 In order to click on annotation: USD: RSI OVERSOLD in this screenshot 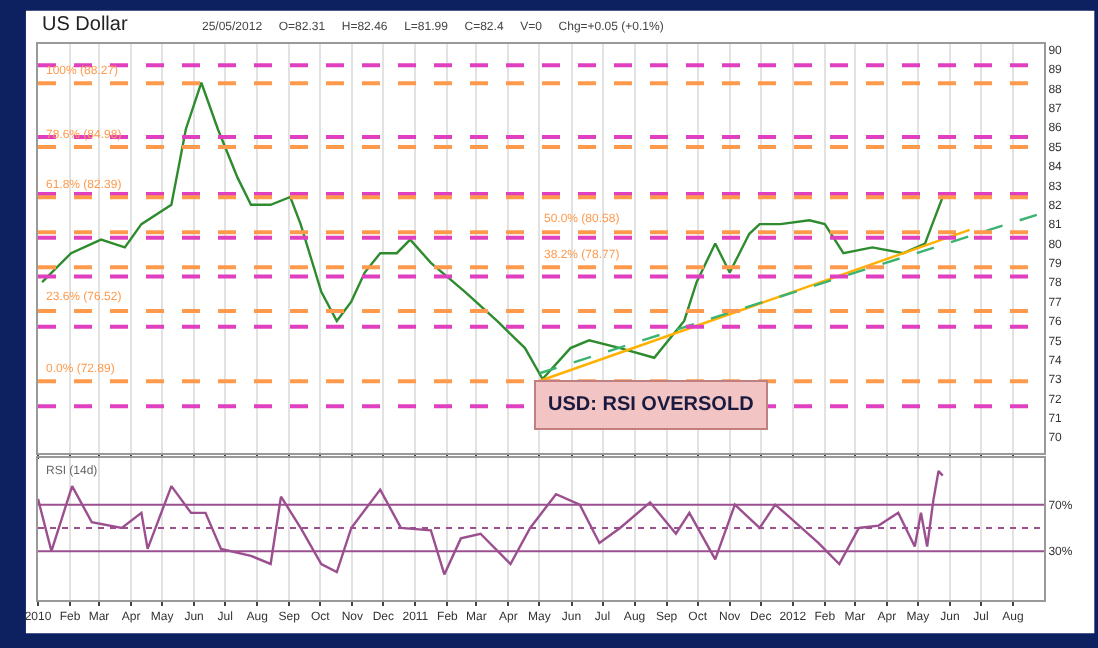, I will do `click(651, 405)`.